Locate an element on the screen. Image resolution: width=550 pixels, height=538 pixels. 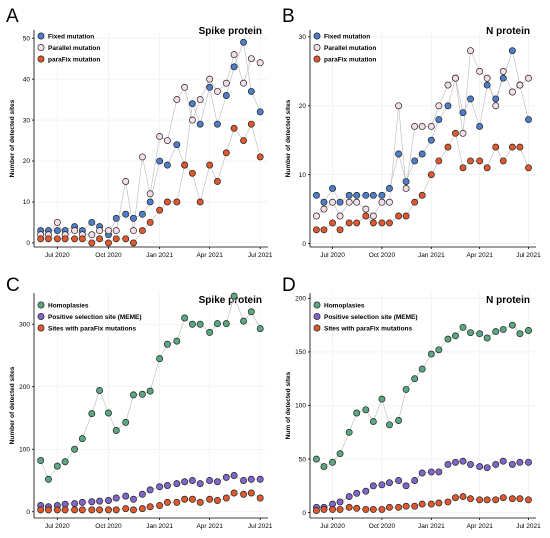
y-tick-label: 200 is located at coordinates (300, 299).